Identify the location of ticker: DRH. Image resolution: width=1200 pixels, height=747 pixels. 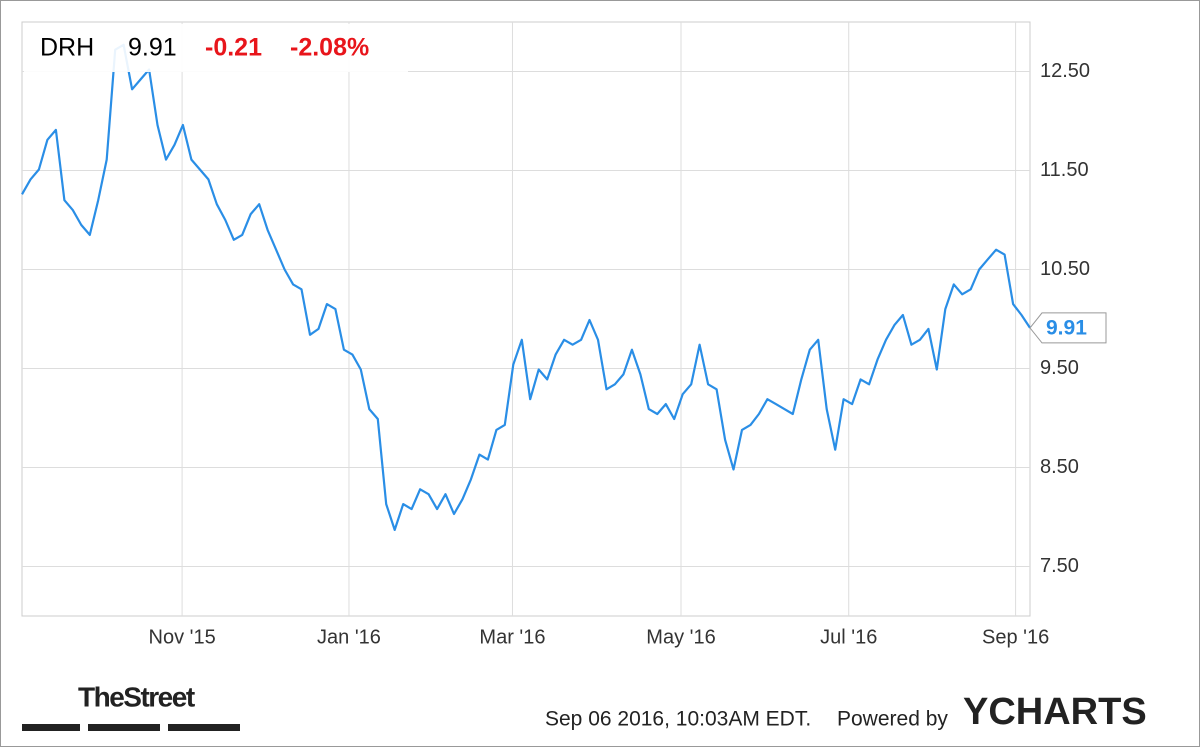
(67, 48).